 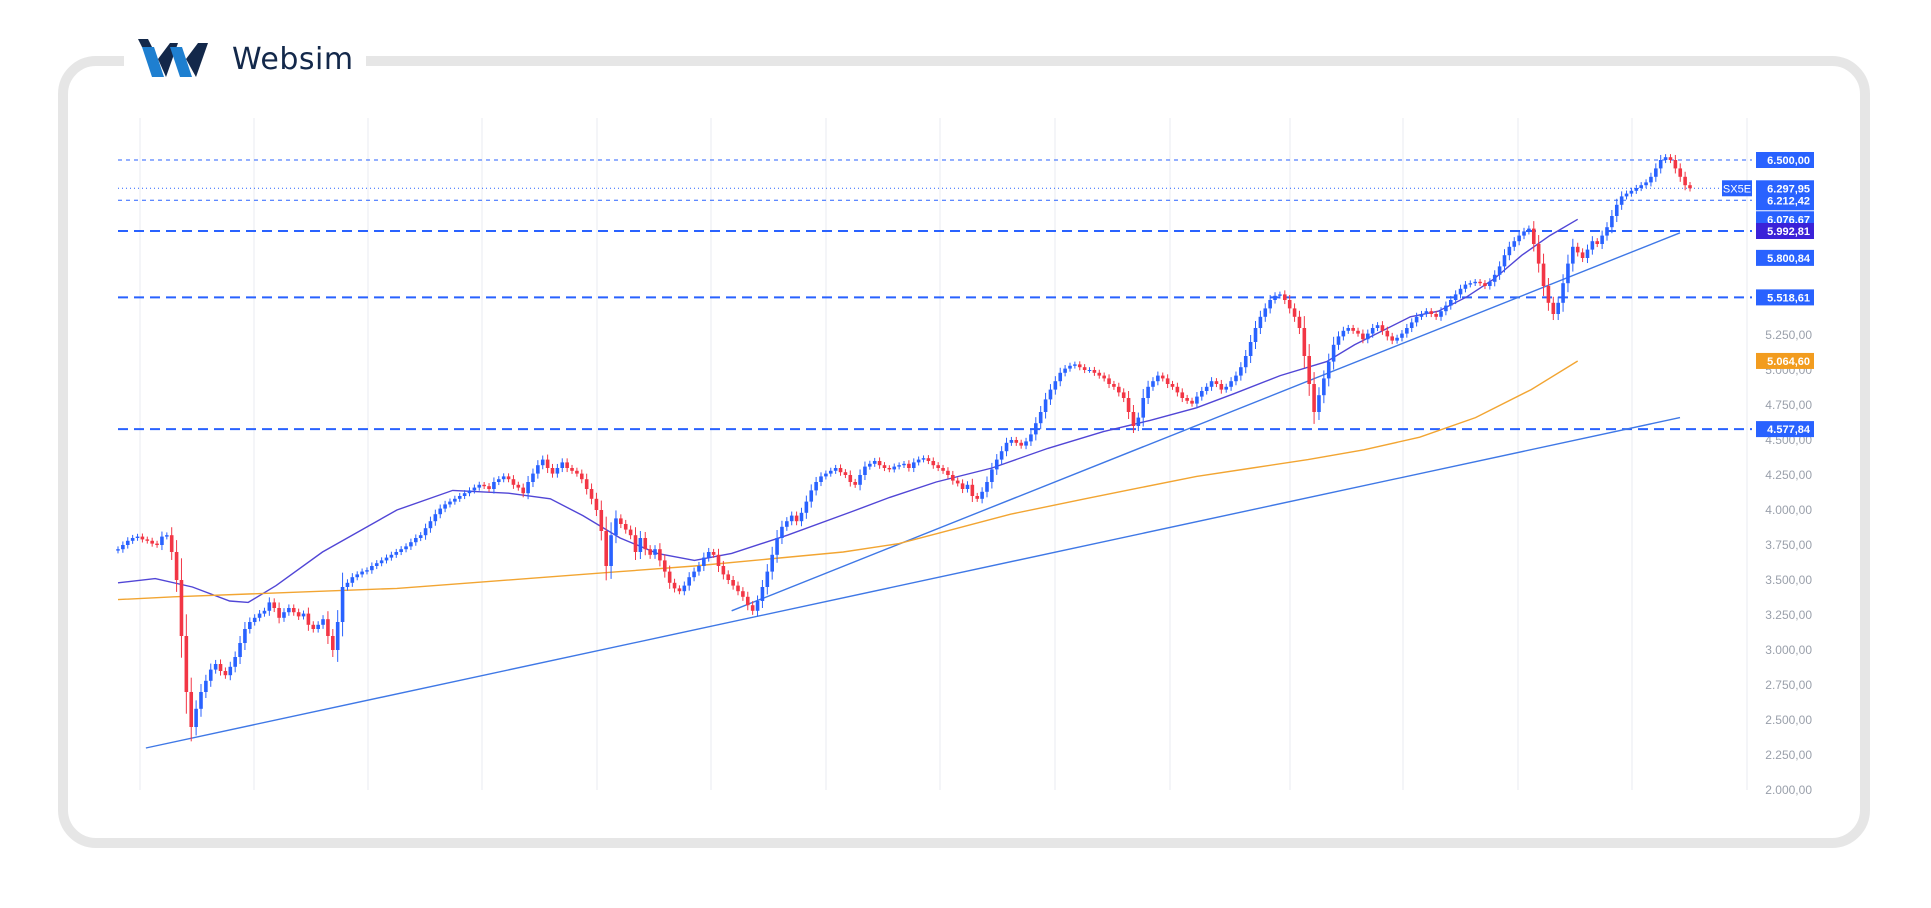 I want to click on y-tick-label: 3.250,00, so click(x=1788, y=615).